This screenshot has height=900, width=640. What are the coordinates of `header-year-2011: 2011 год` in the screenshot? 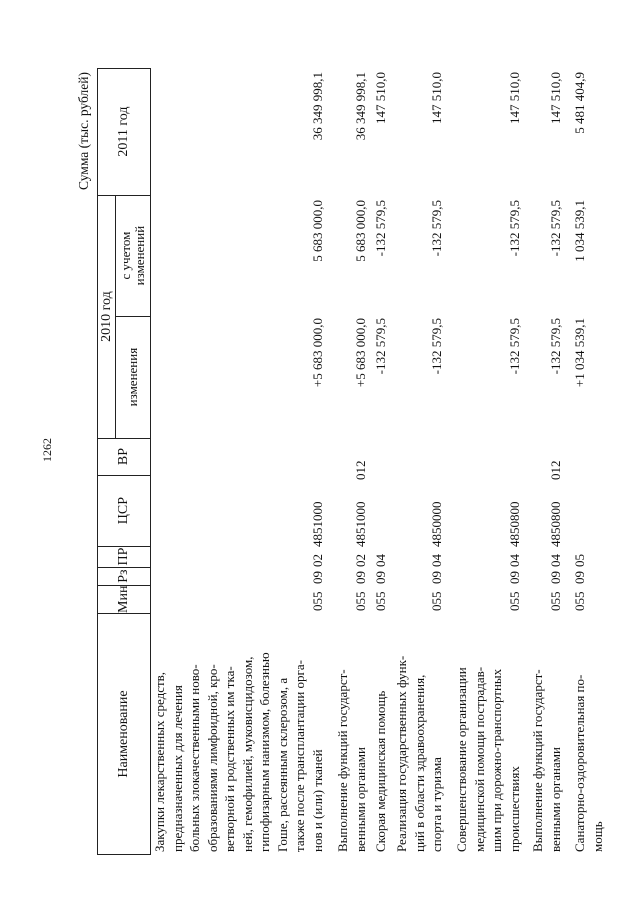 It's located at (124, 132).